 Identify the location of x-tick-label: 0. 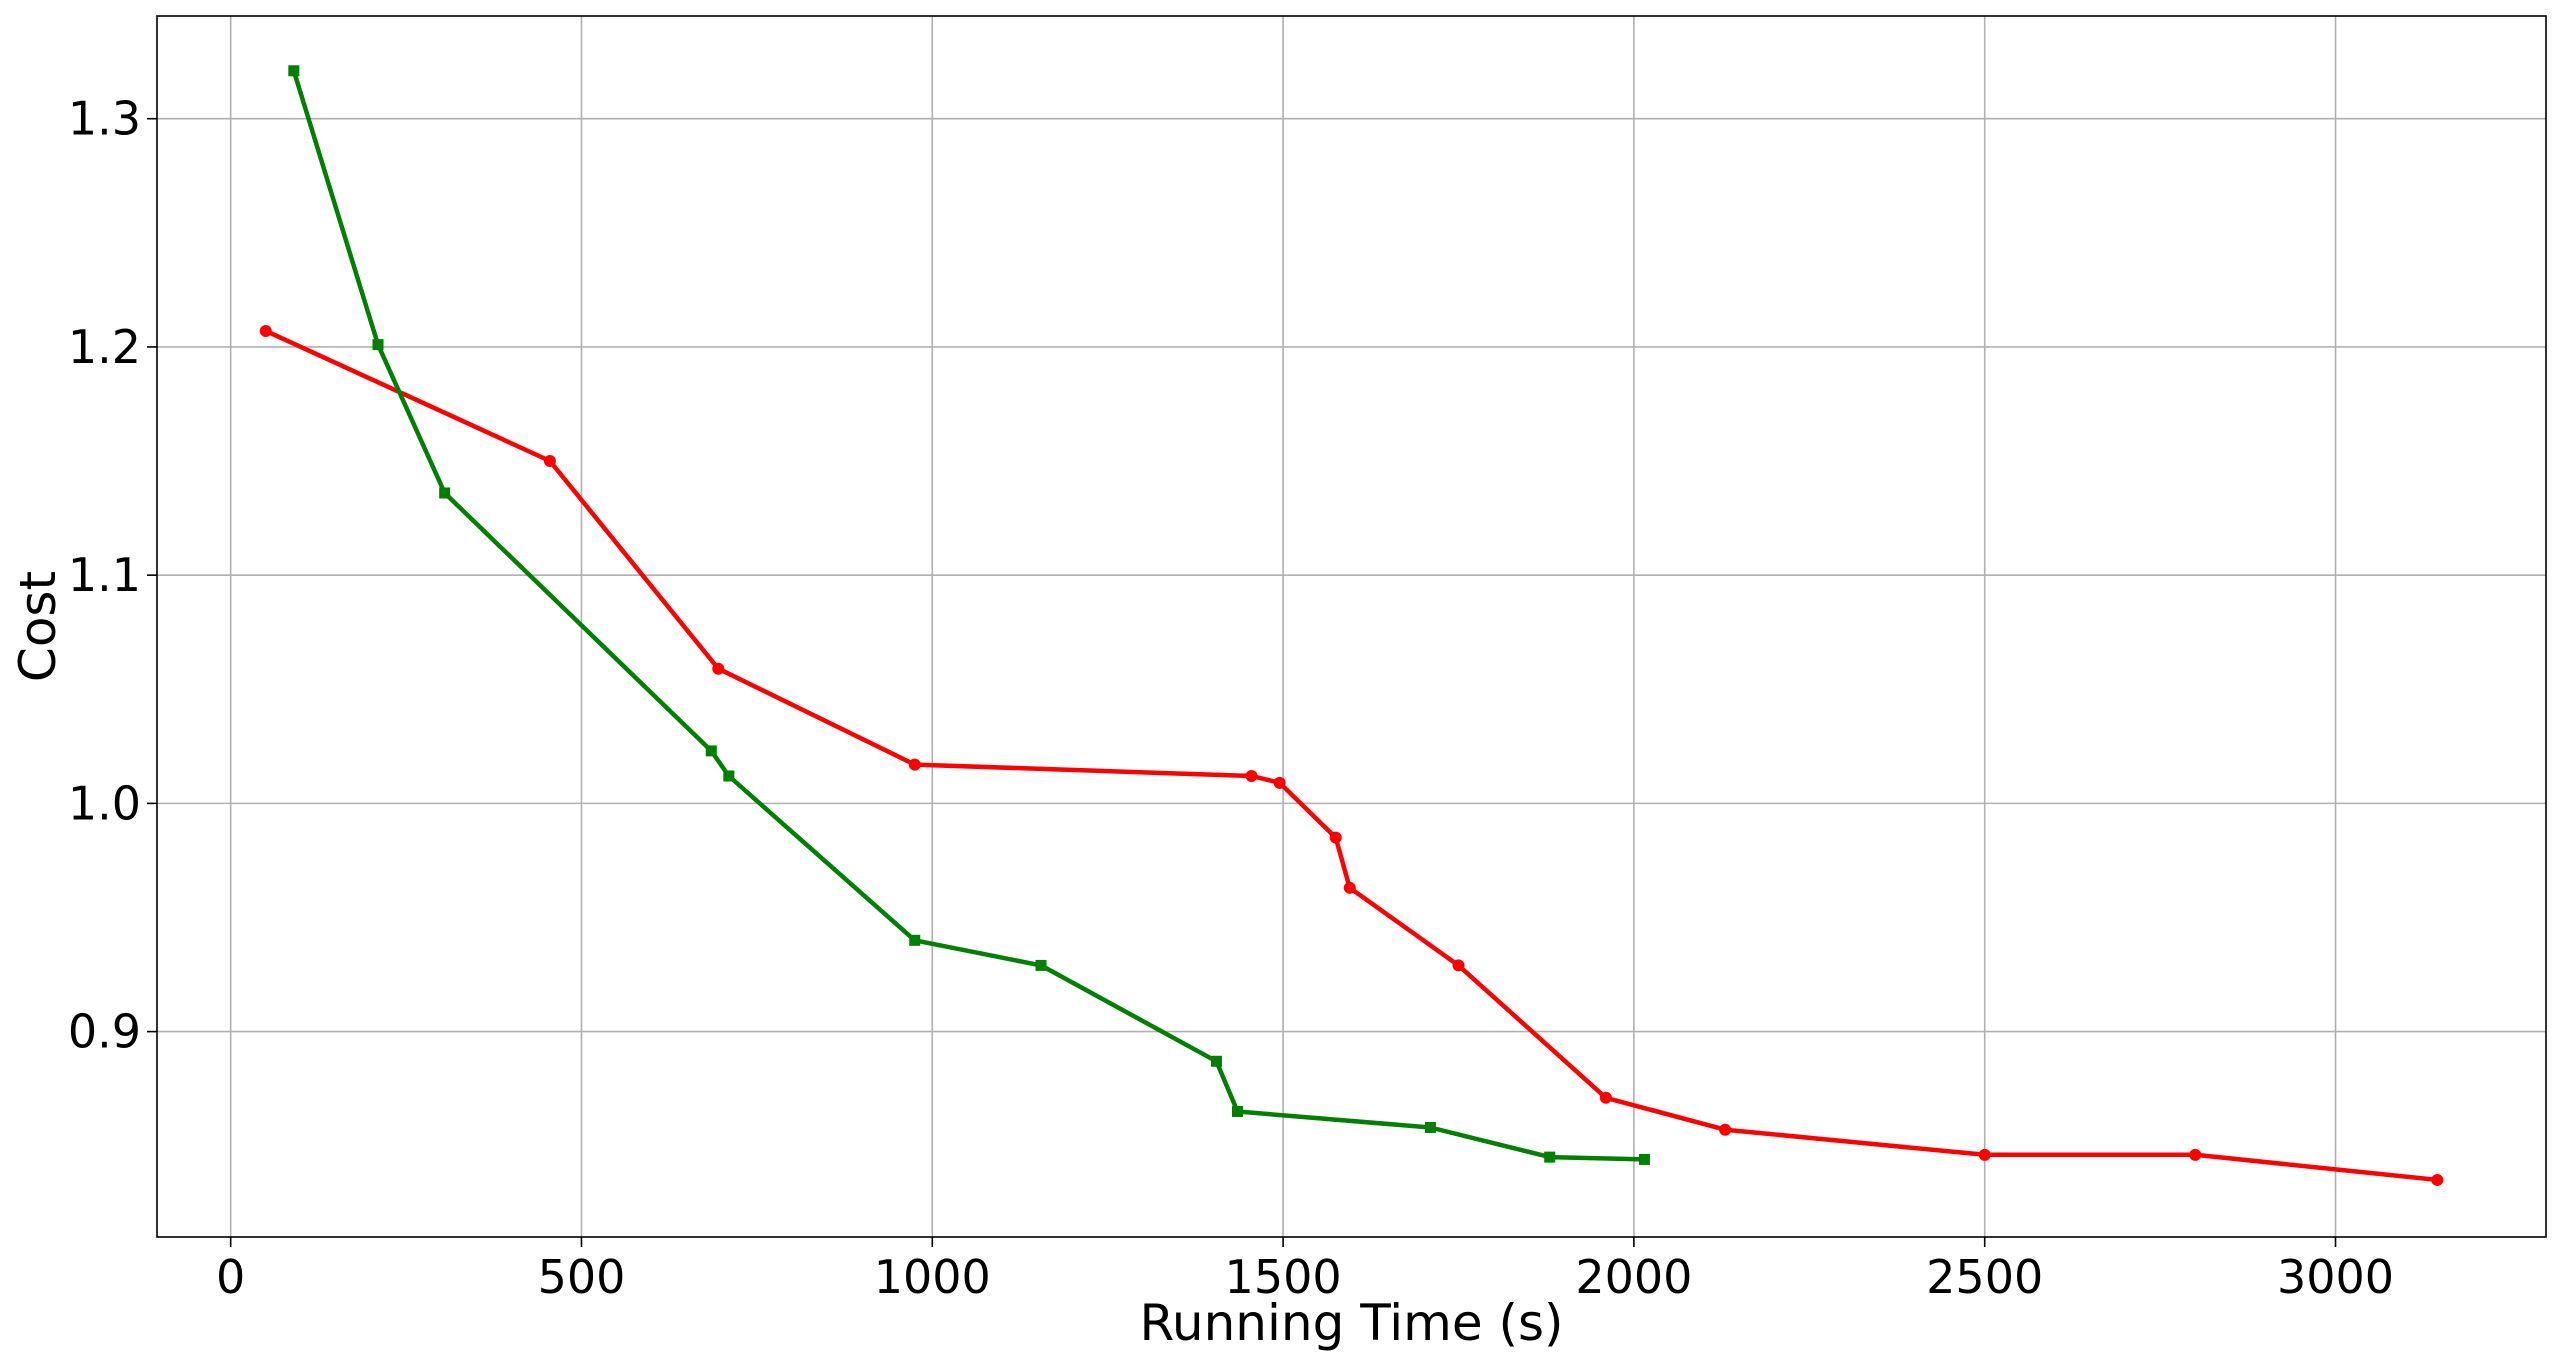
(230, 1277).